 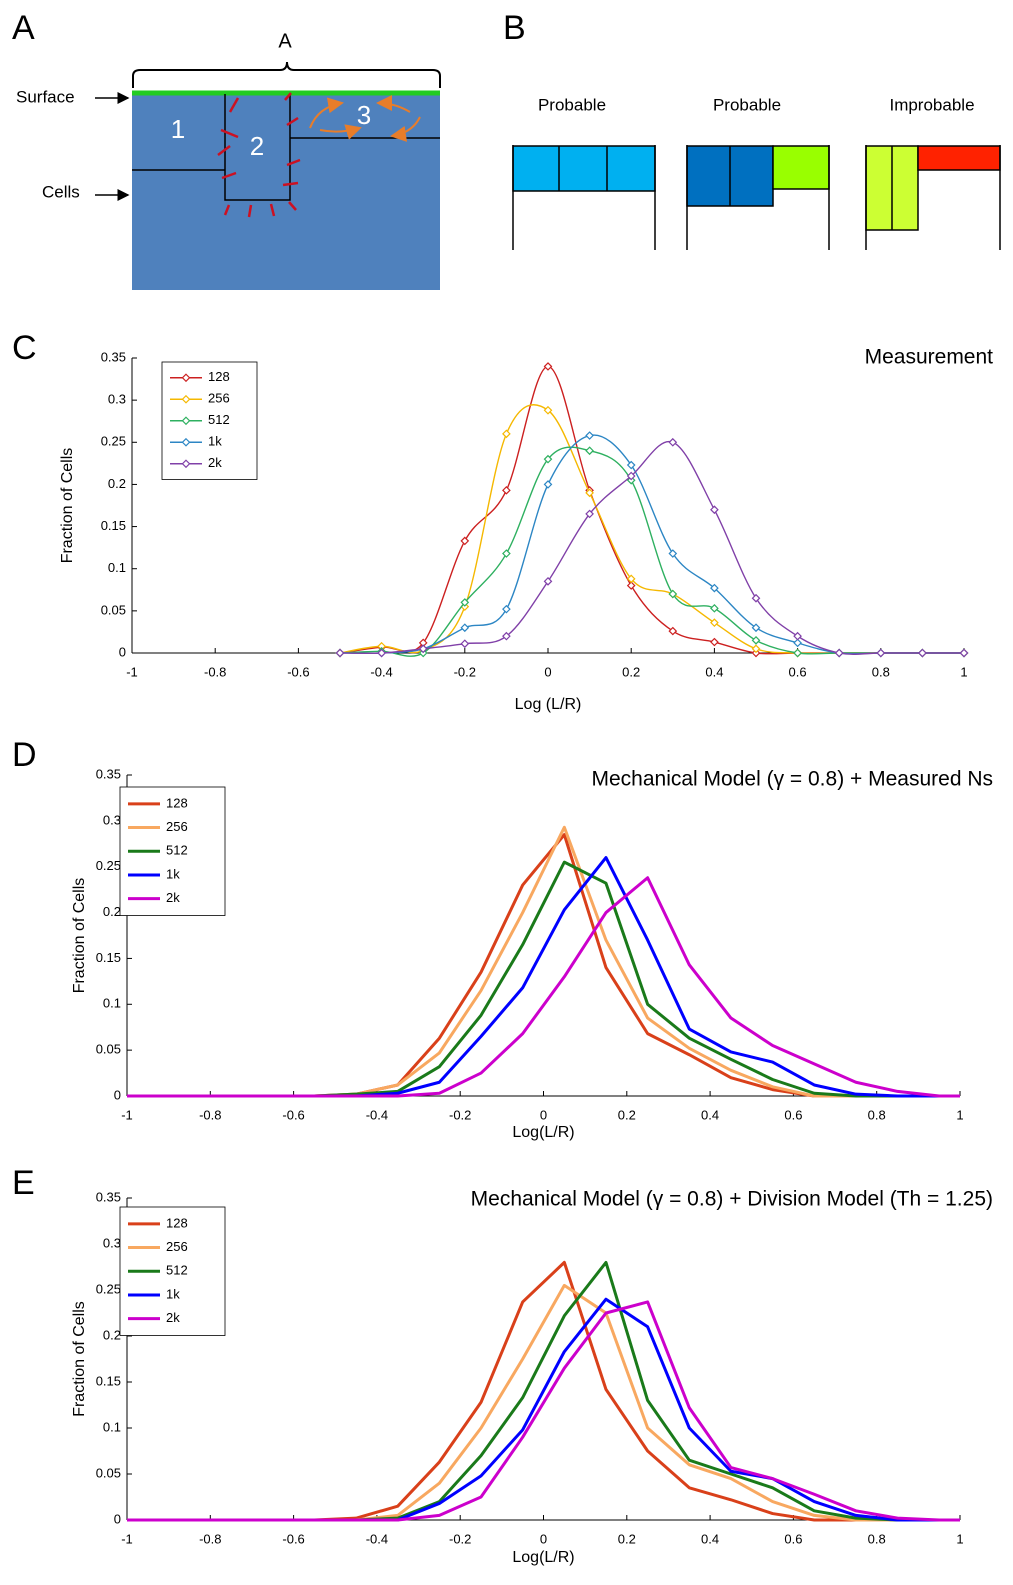 What do you see at coordinates (514, 28) in the screenshot?
I see `panel-label: B` at bounding box center [514, 28].